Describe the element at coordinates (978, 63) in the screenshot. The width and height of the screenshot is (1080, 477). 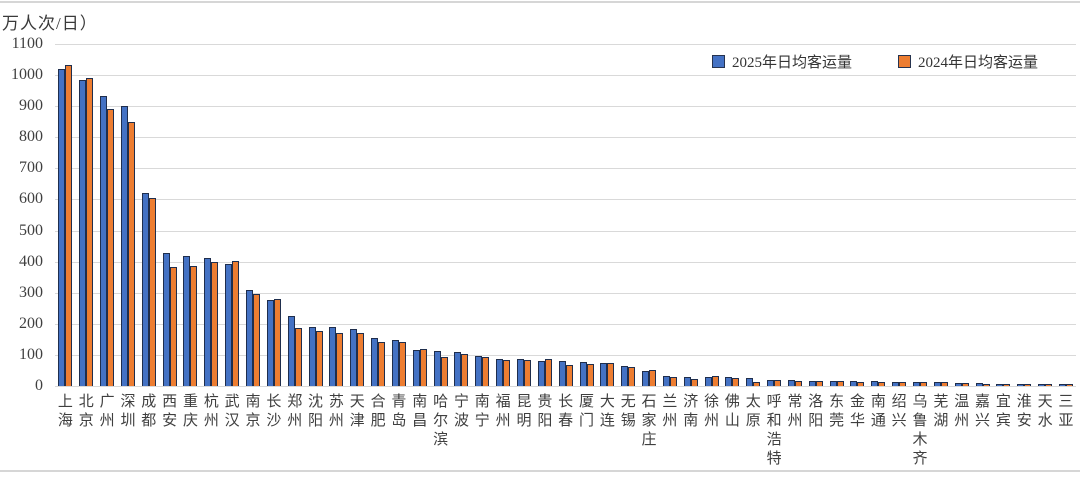
I see `legend-label-2024: 2024年日均客运量` at that location.